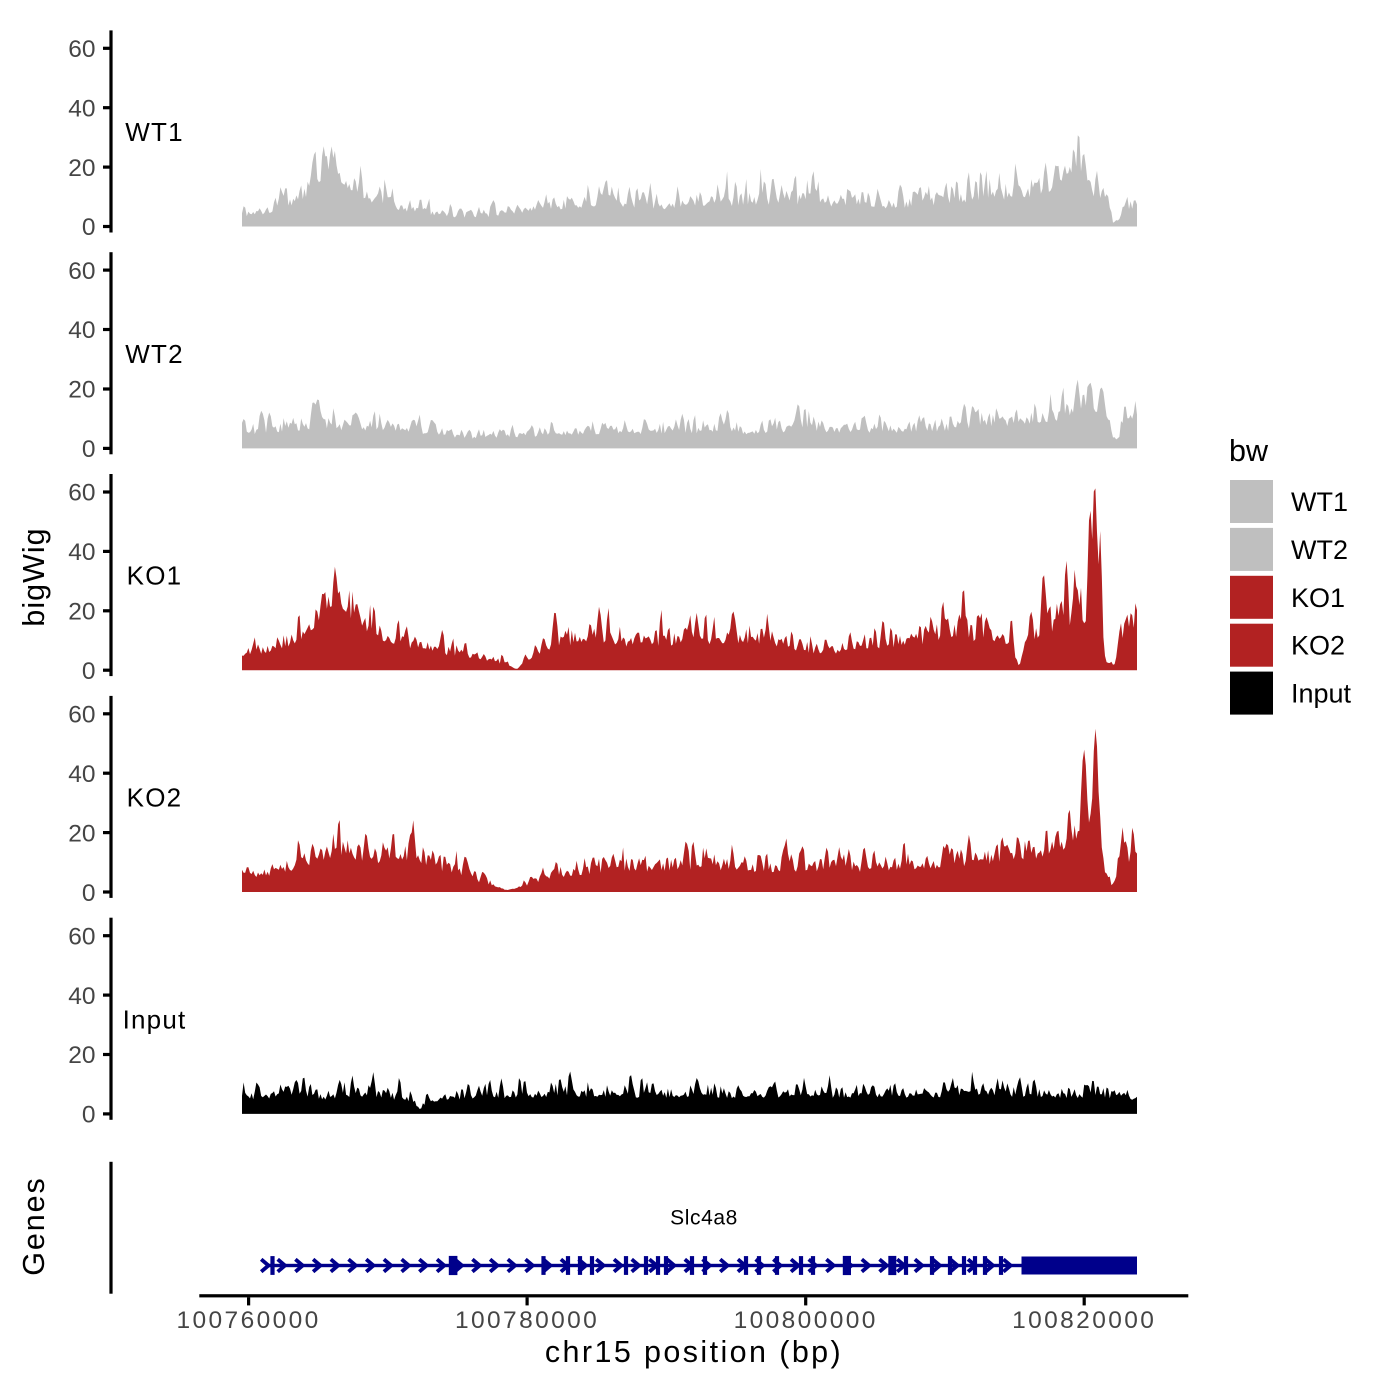  What do you see at coordinates (34, 1225) in the screenshot?
I see `svg-text: Genes` at bounding box center [34, 1225].